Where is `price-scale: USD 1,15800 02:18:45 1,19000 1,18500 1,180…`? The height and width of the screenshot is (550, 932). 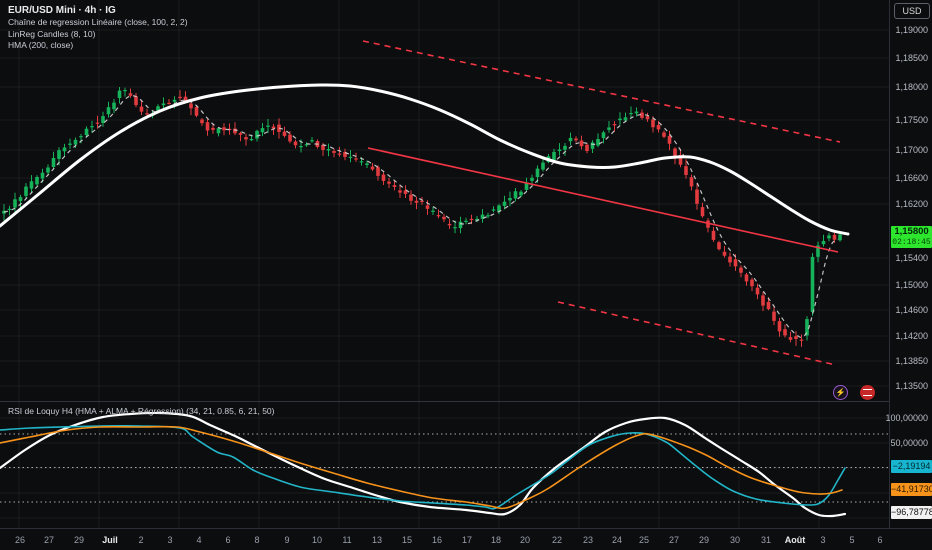 price-scale: USD 1,15800 02:18:45 1,19000 1,18500 1,180… is located at coordinates (908, 264).